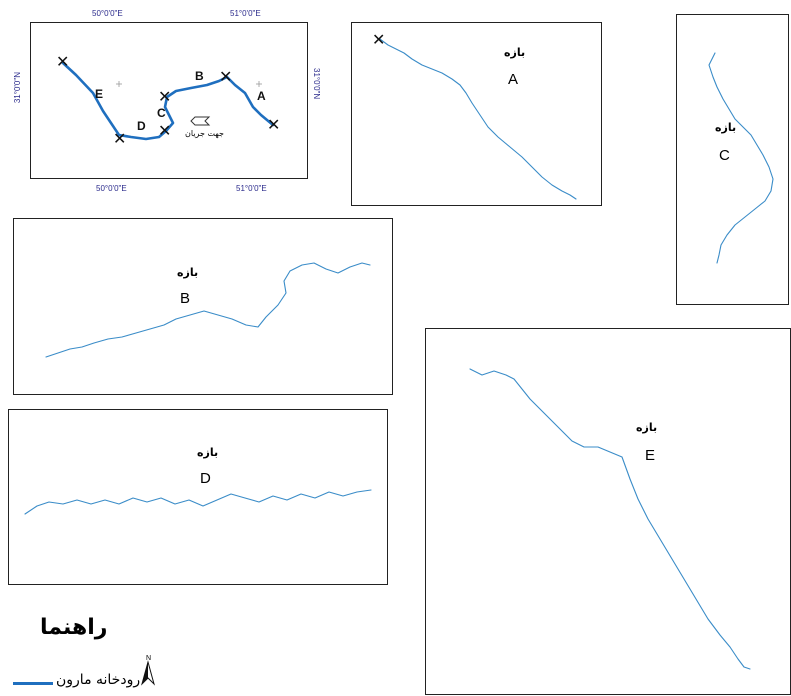  Describe the element at coordinates (198, 502) in the screenshot. I see `reach-d-river` at that location.